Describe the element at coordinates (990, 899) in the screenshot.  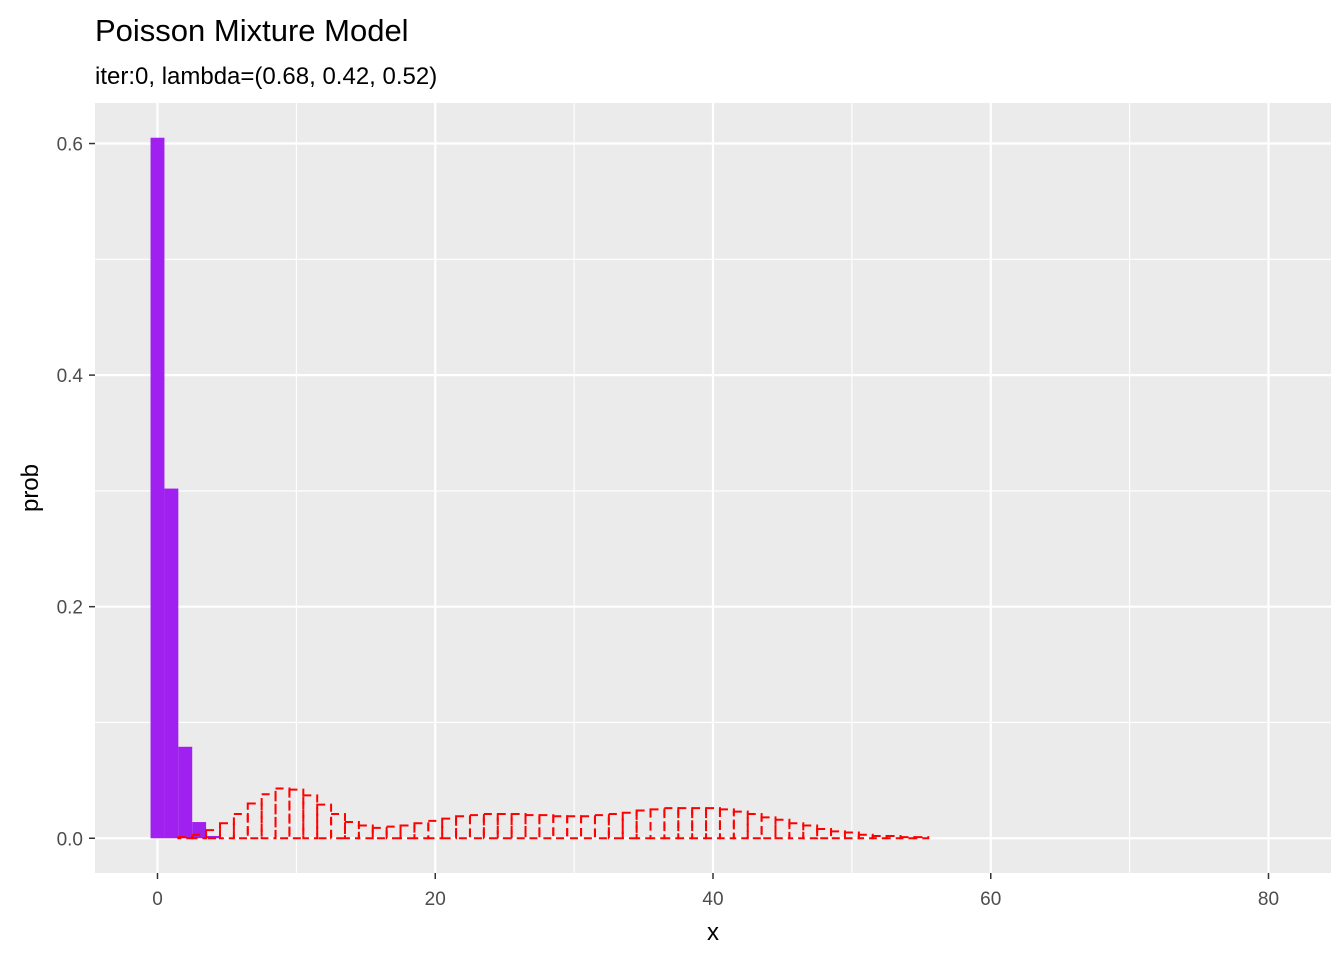
I see `x-tick-label: 60` at that location.